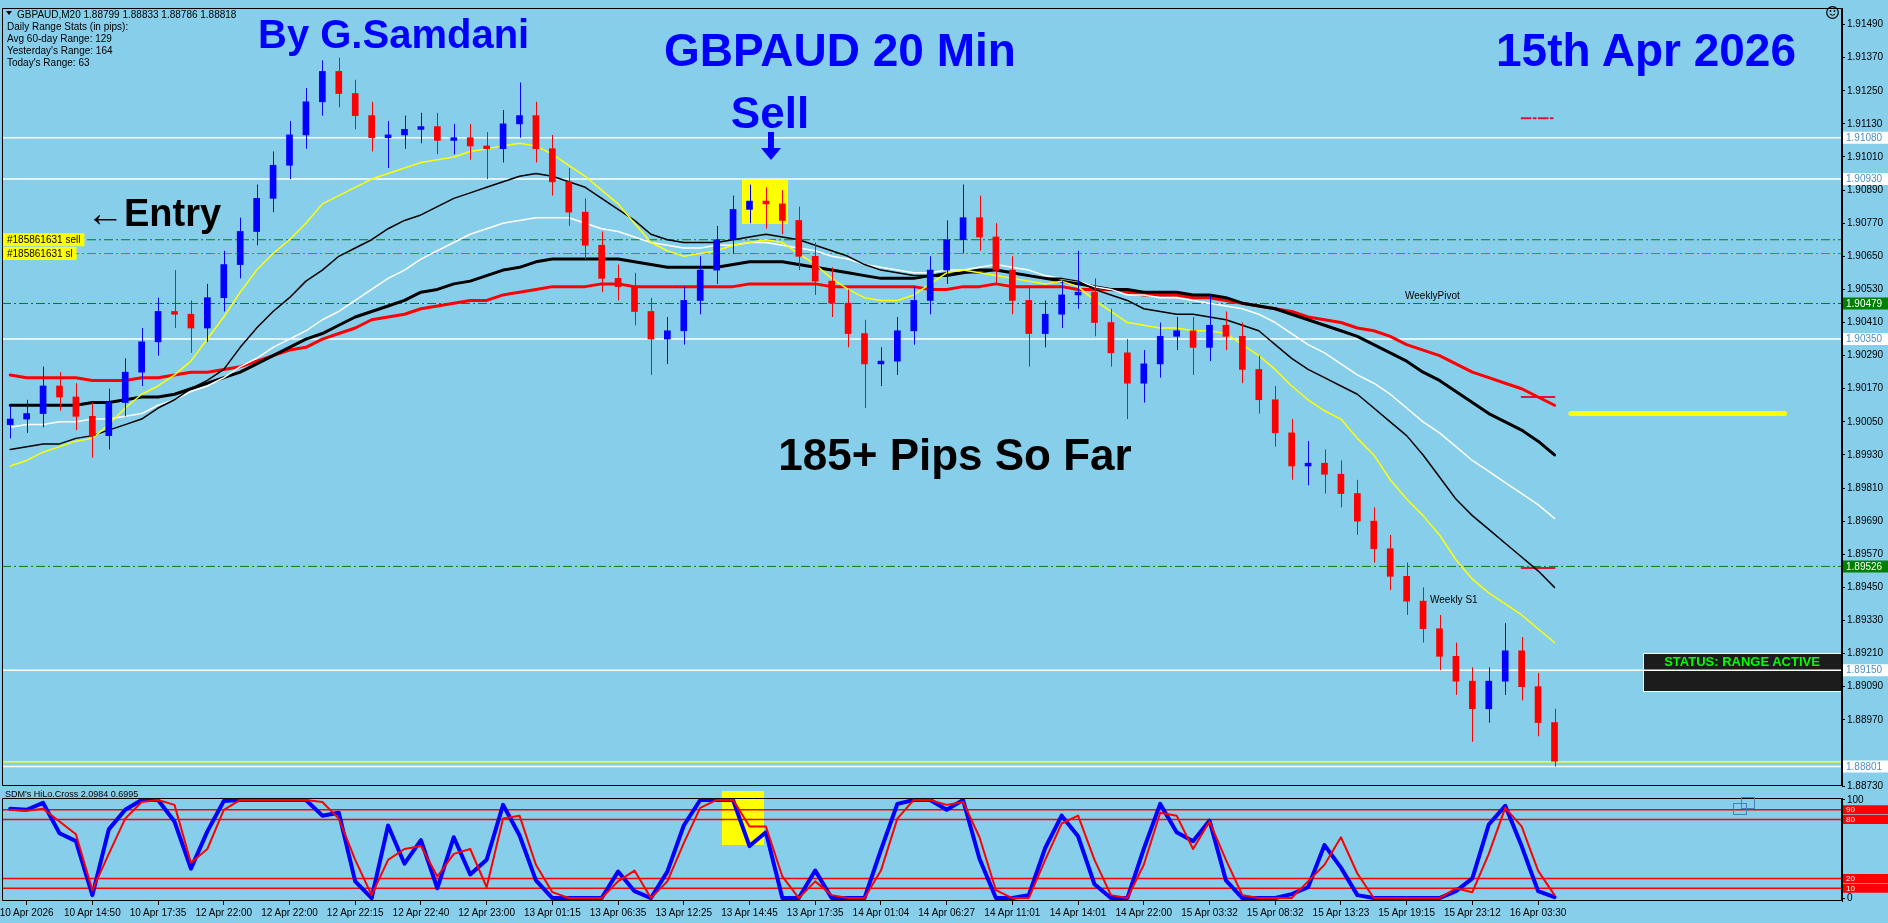 This screenshot has width=1888, height=923. I want to click on ref-line-label: 1.90350, so click(1864, 339).